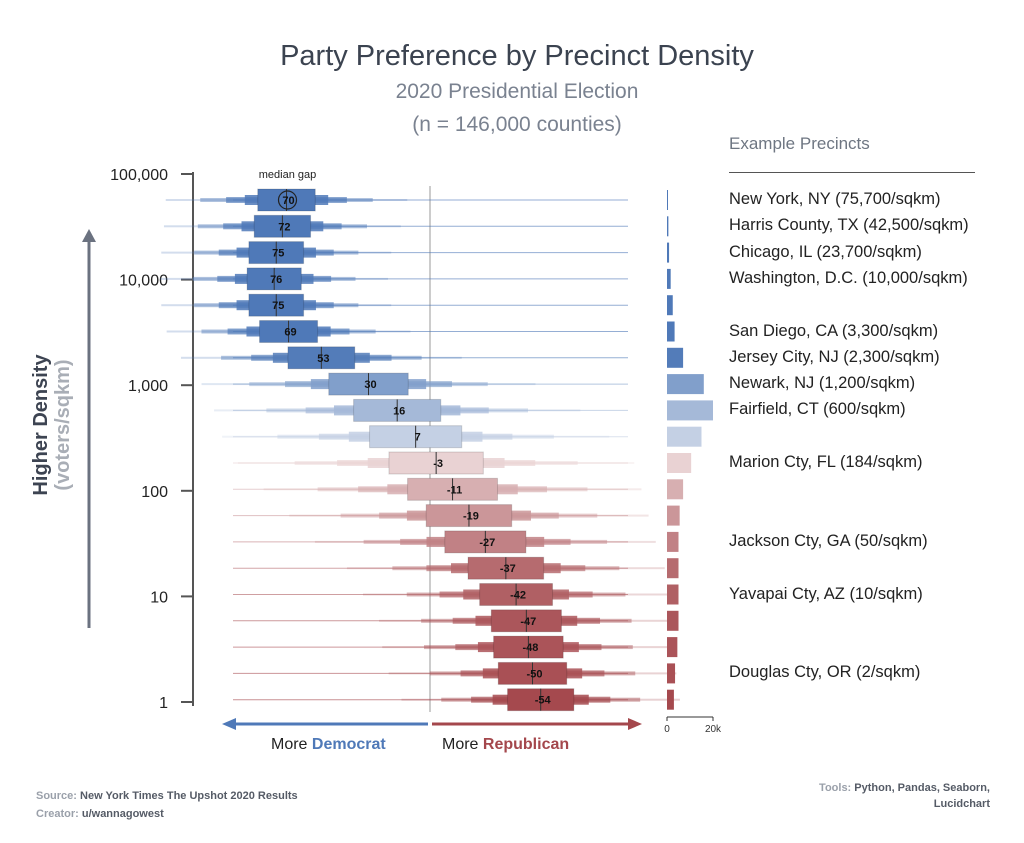  Describe the element at coordinates (323, 359) in the screenshot. I see `median-gap-label: 53` at that location.